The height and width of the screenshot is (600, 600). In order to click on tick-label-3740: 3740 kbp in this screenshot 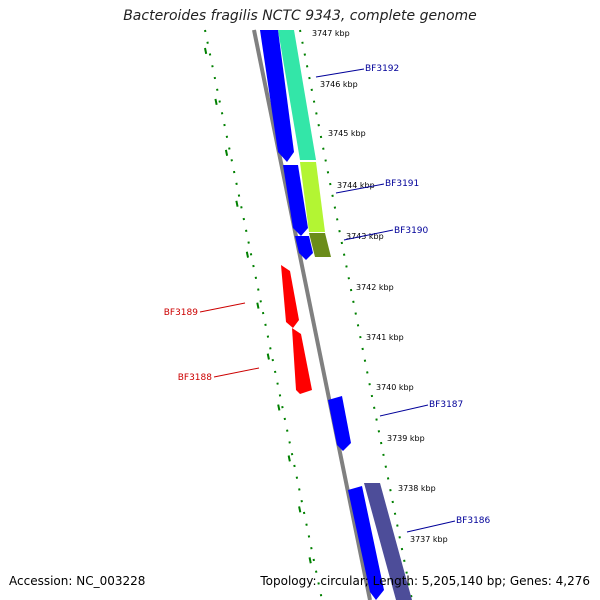, I will do `click(395, 387)`.